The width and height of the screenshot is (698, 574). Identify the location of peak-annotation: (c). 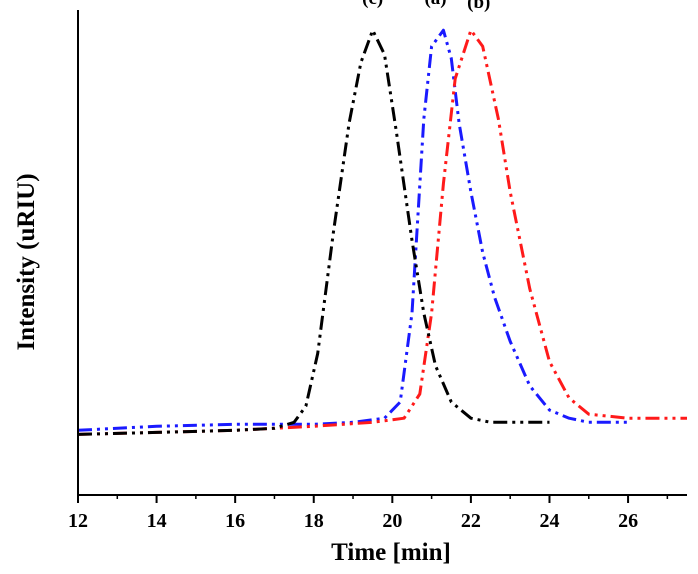
(372, 4).